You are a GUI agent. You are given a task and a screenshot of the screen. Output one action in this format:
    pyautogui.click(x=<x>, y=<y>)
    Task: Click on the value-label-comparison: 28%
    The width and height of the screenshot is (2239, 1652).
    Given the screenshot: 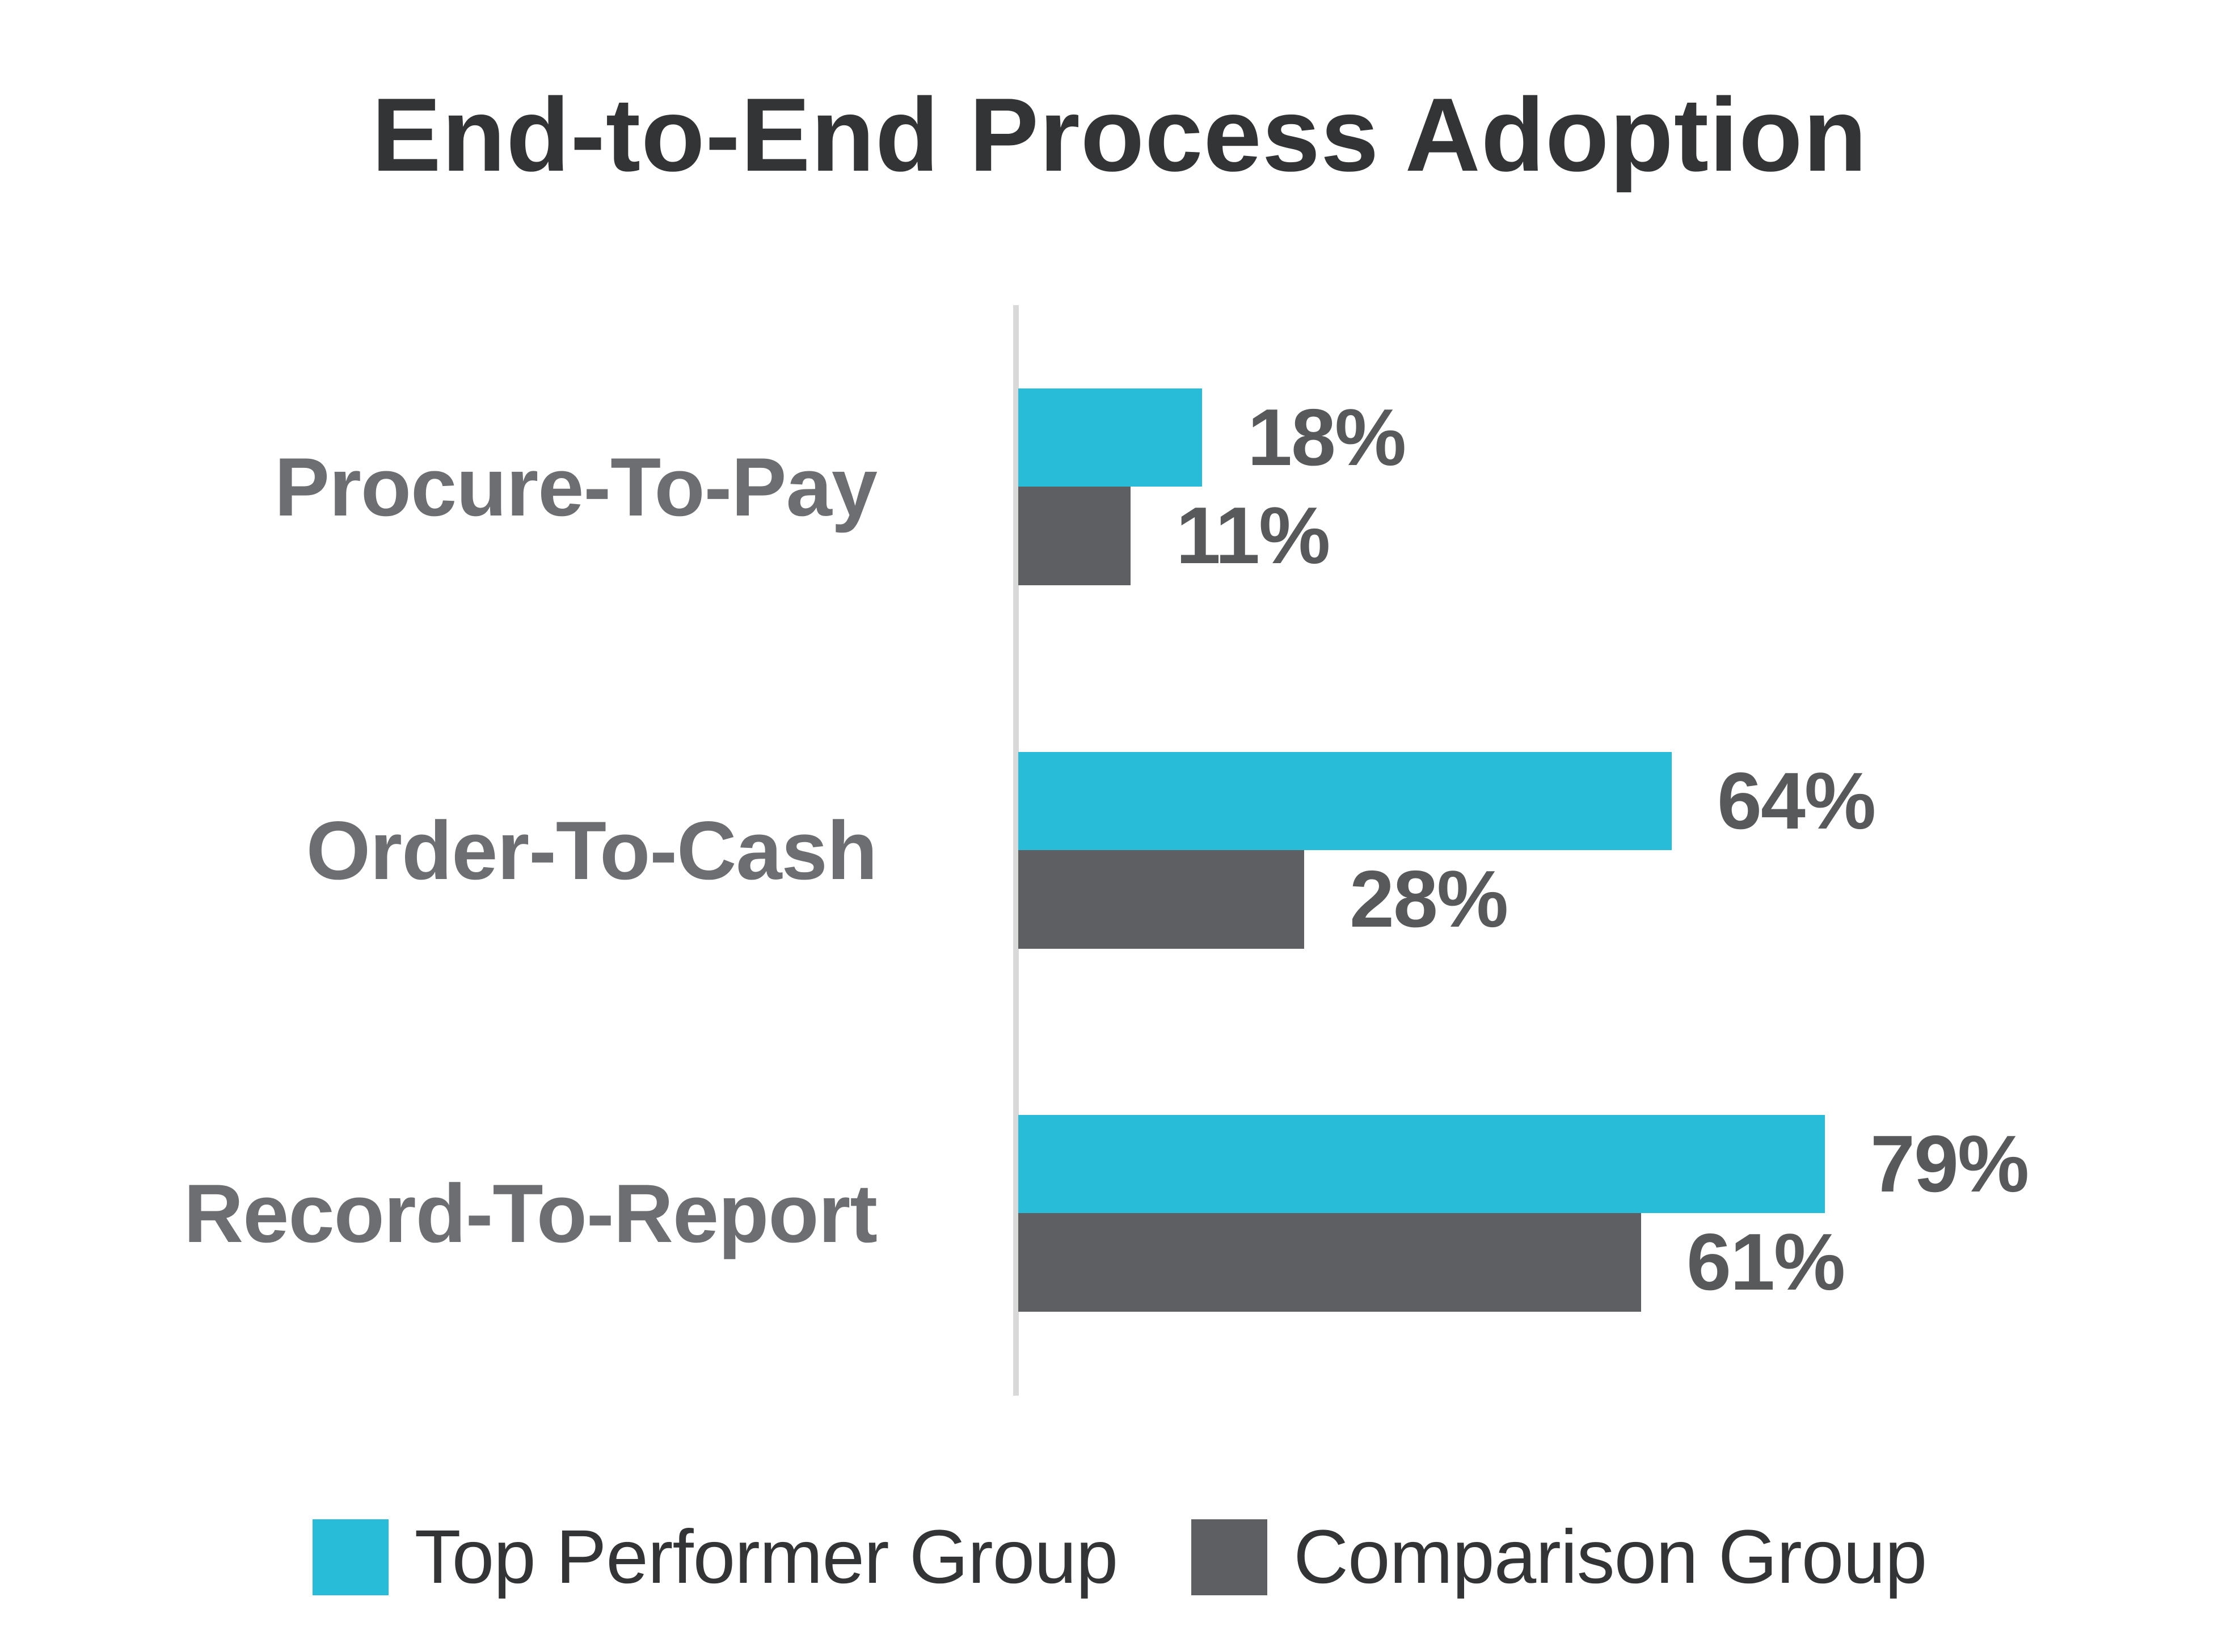 What is the action you would take?
    pyautogui.click(x=1429, y=899)
    